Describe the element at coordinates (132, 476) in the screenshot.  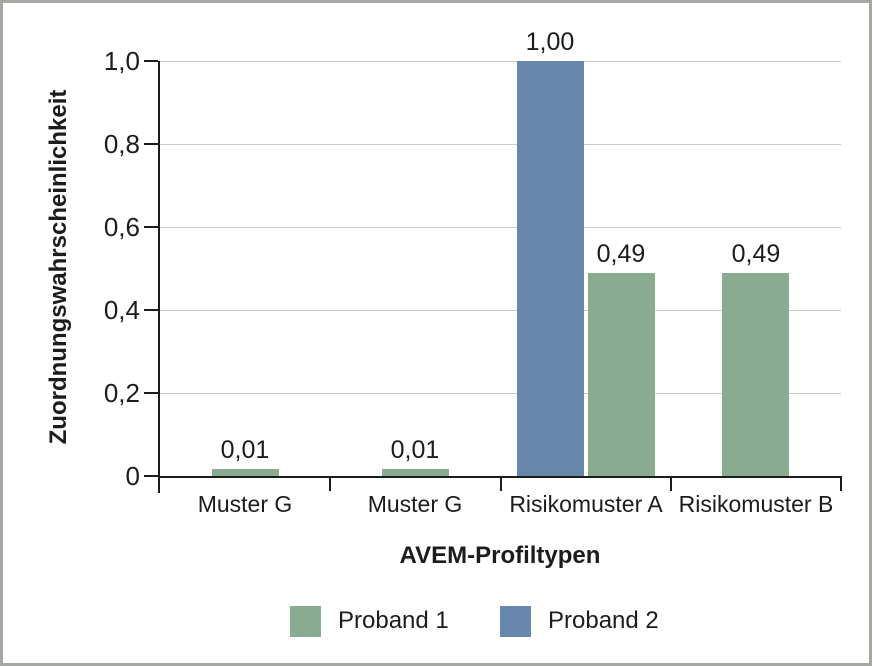
I see `y-tick-label: 0` at that location.